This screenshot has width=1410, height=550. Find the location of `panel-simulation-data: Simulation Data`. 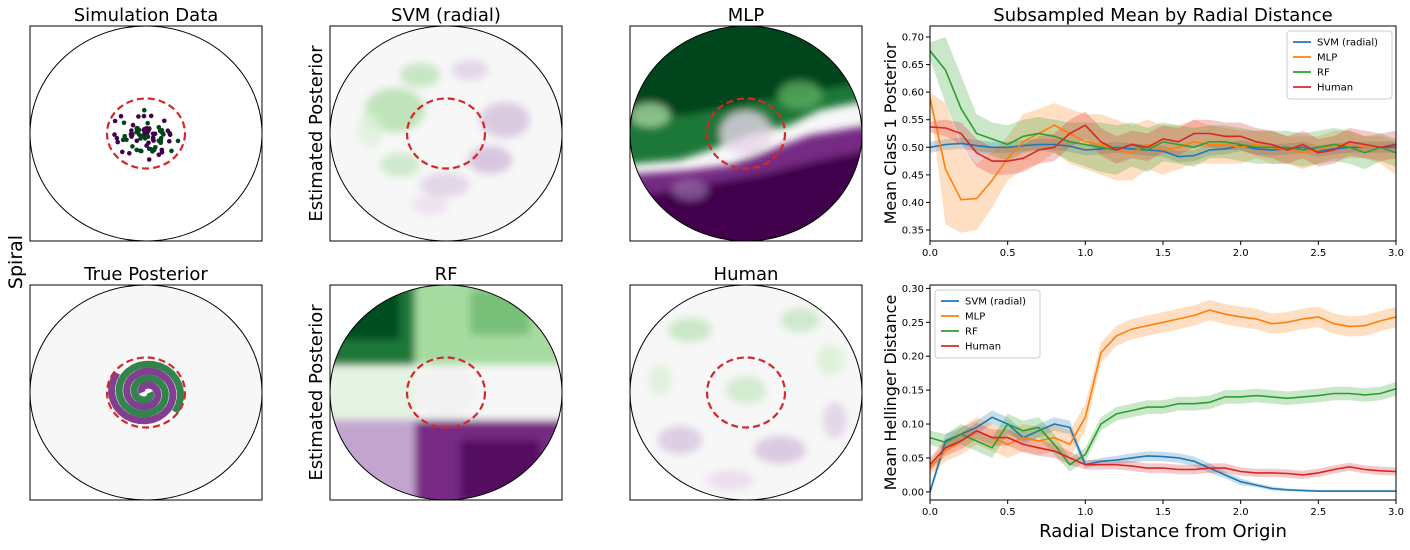

panel-simulation-data: Simulation Data is located at coordinates (146, 123).